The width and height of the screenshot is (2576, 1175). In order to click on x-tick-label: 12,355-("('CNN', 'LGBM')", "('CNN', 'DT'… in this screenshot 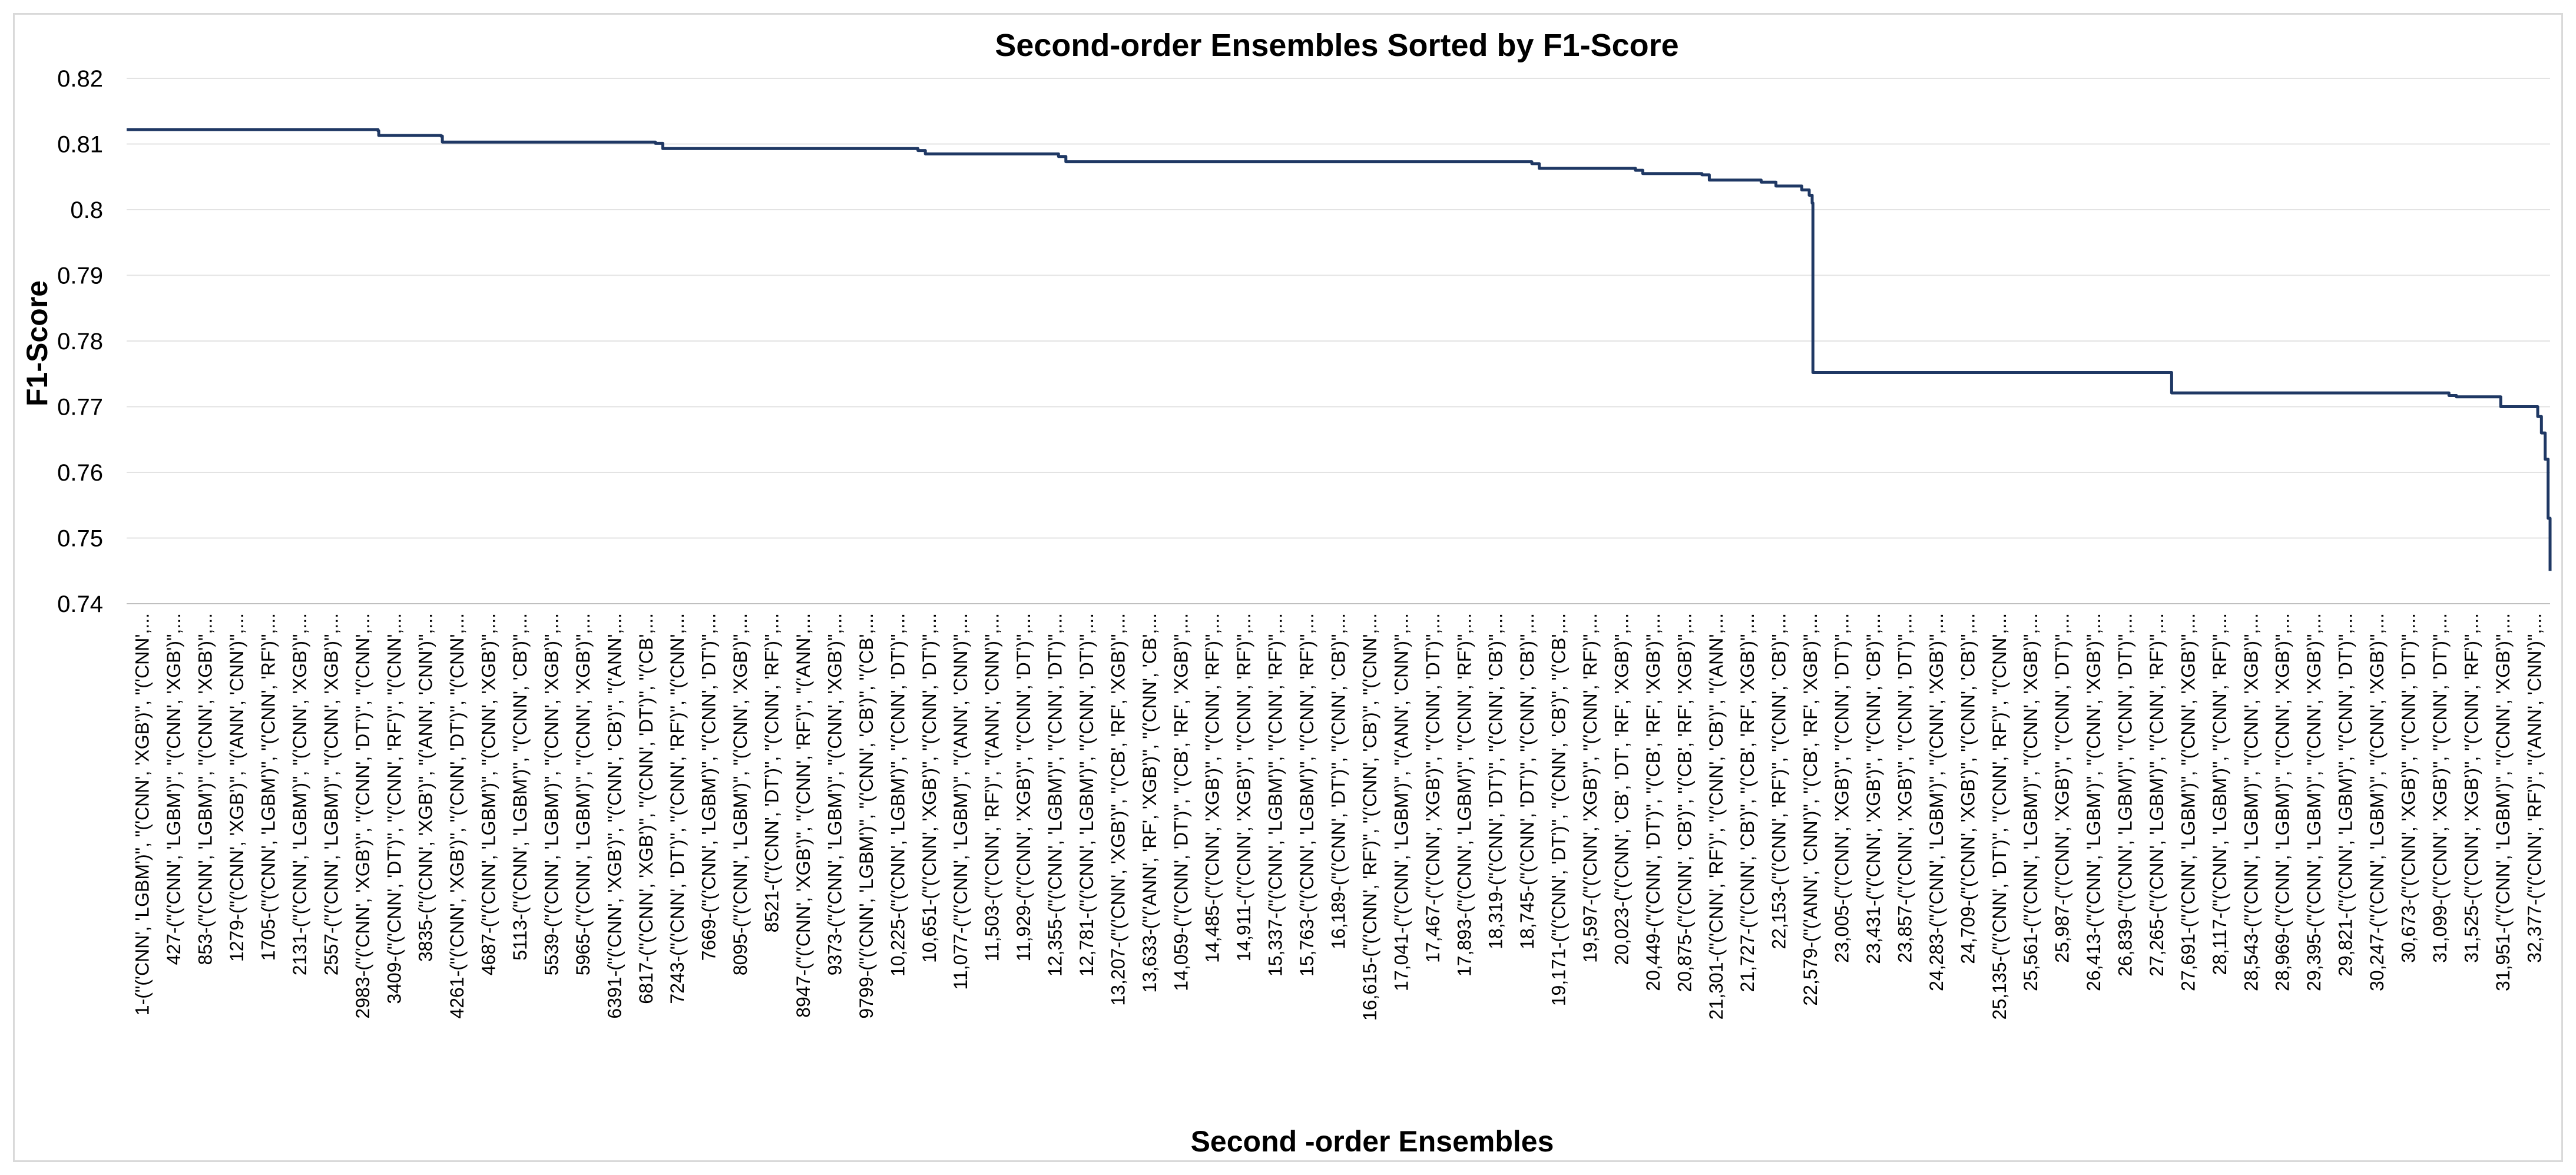, I will do `click(1055, 795)`.